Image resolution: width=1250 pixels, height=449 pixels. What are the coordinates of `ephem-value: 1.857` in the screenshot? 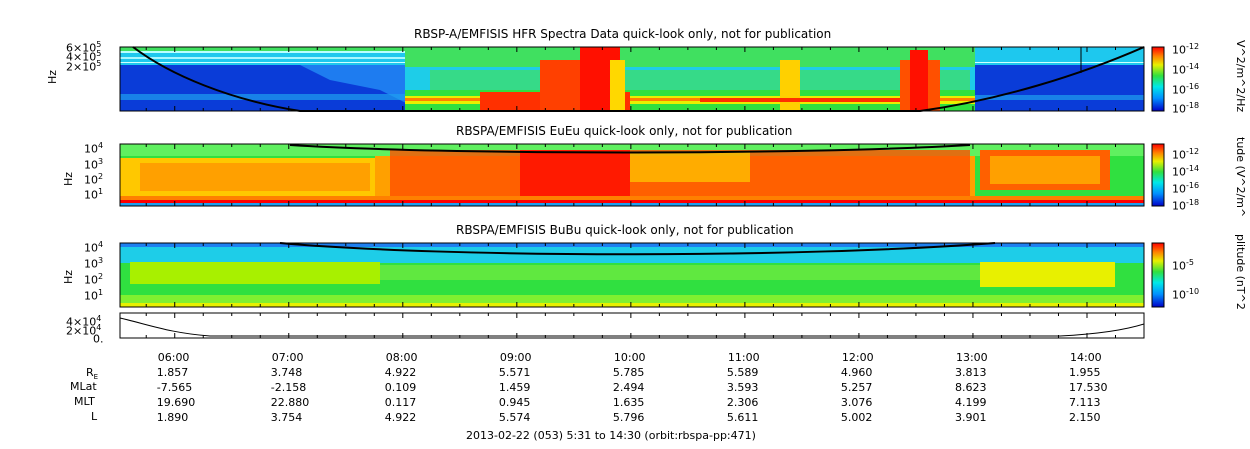 It's located at (172, 372).